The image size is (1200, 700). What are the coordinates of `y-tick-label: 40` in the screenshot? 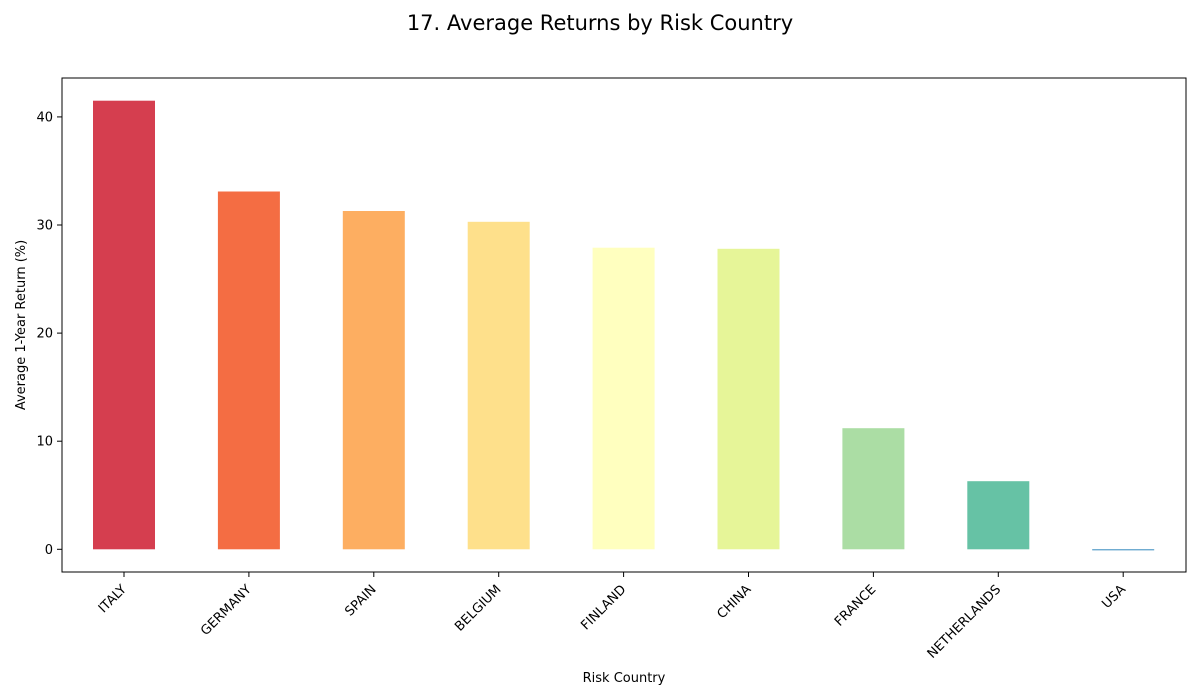 It's located at (44, 117).